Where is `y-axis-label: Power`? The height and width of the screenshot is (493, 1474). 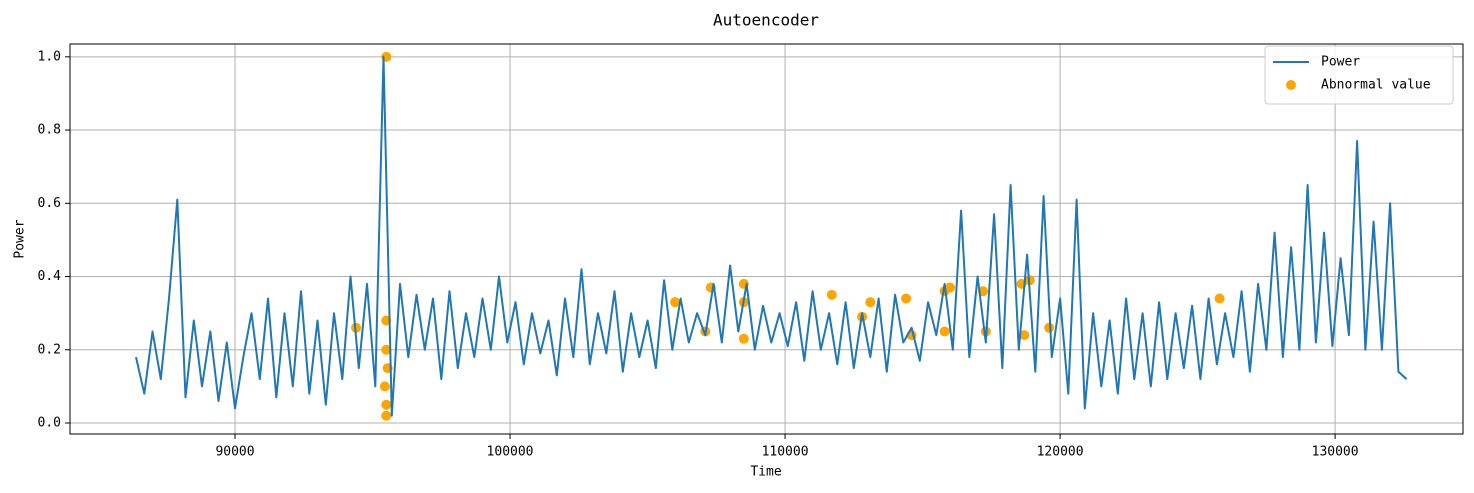
y-axis-label: Power is located at coordinates (20, 238).